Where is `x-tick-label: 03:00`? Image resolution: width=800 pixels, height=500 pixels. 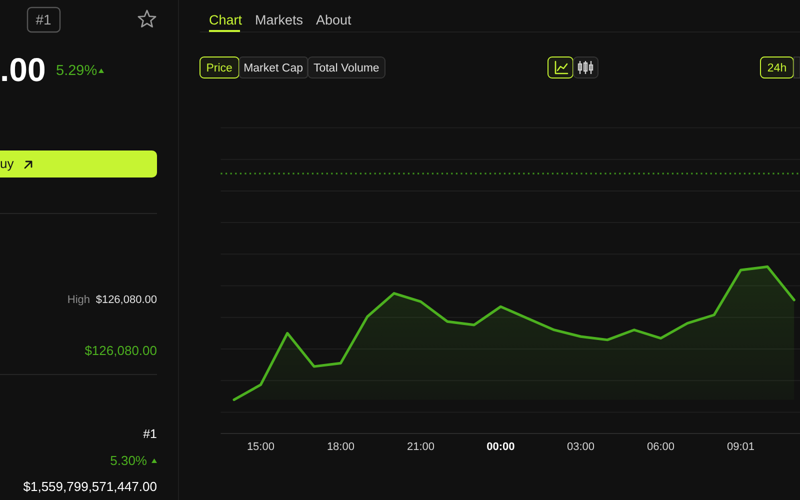
x-tick-label: 03:00 is located at coordinates (580, 447).